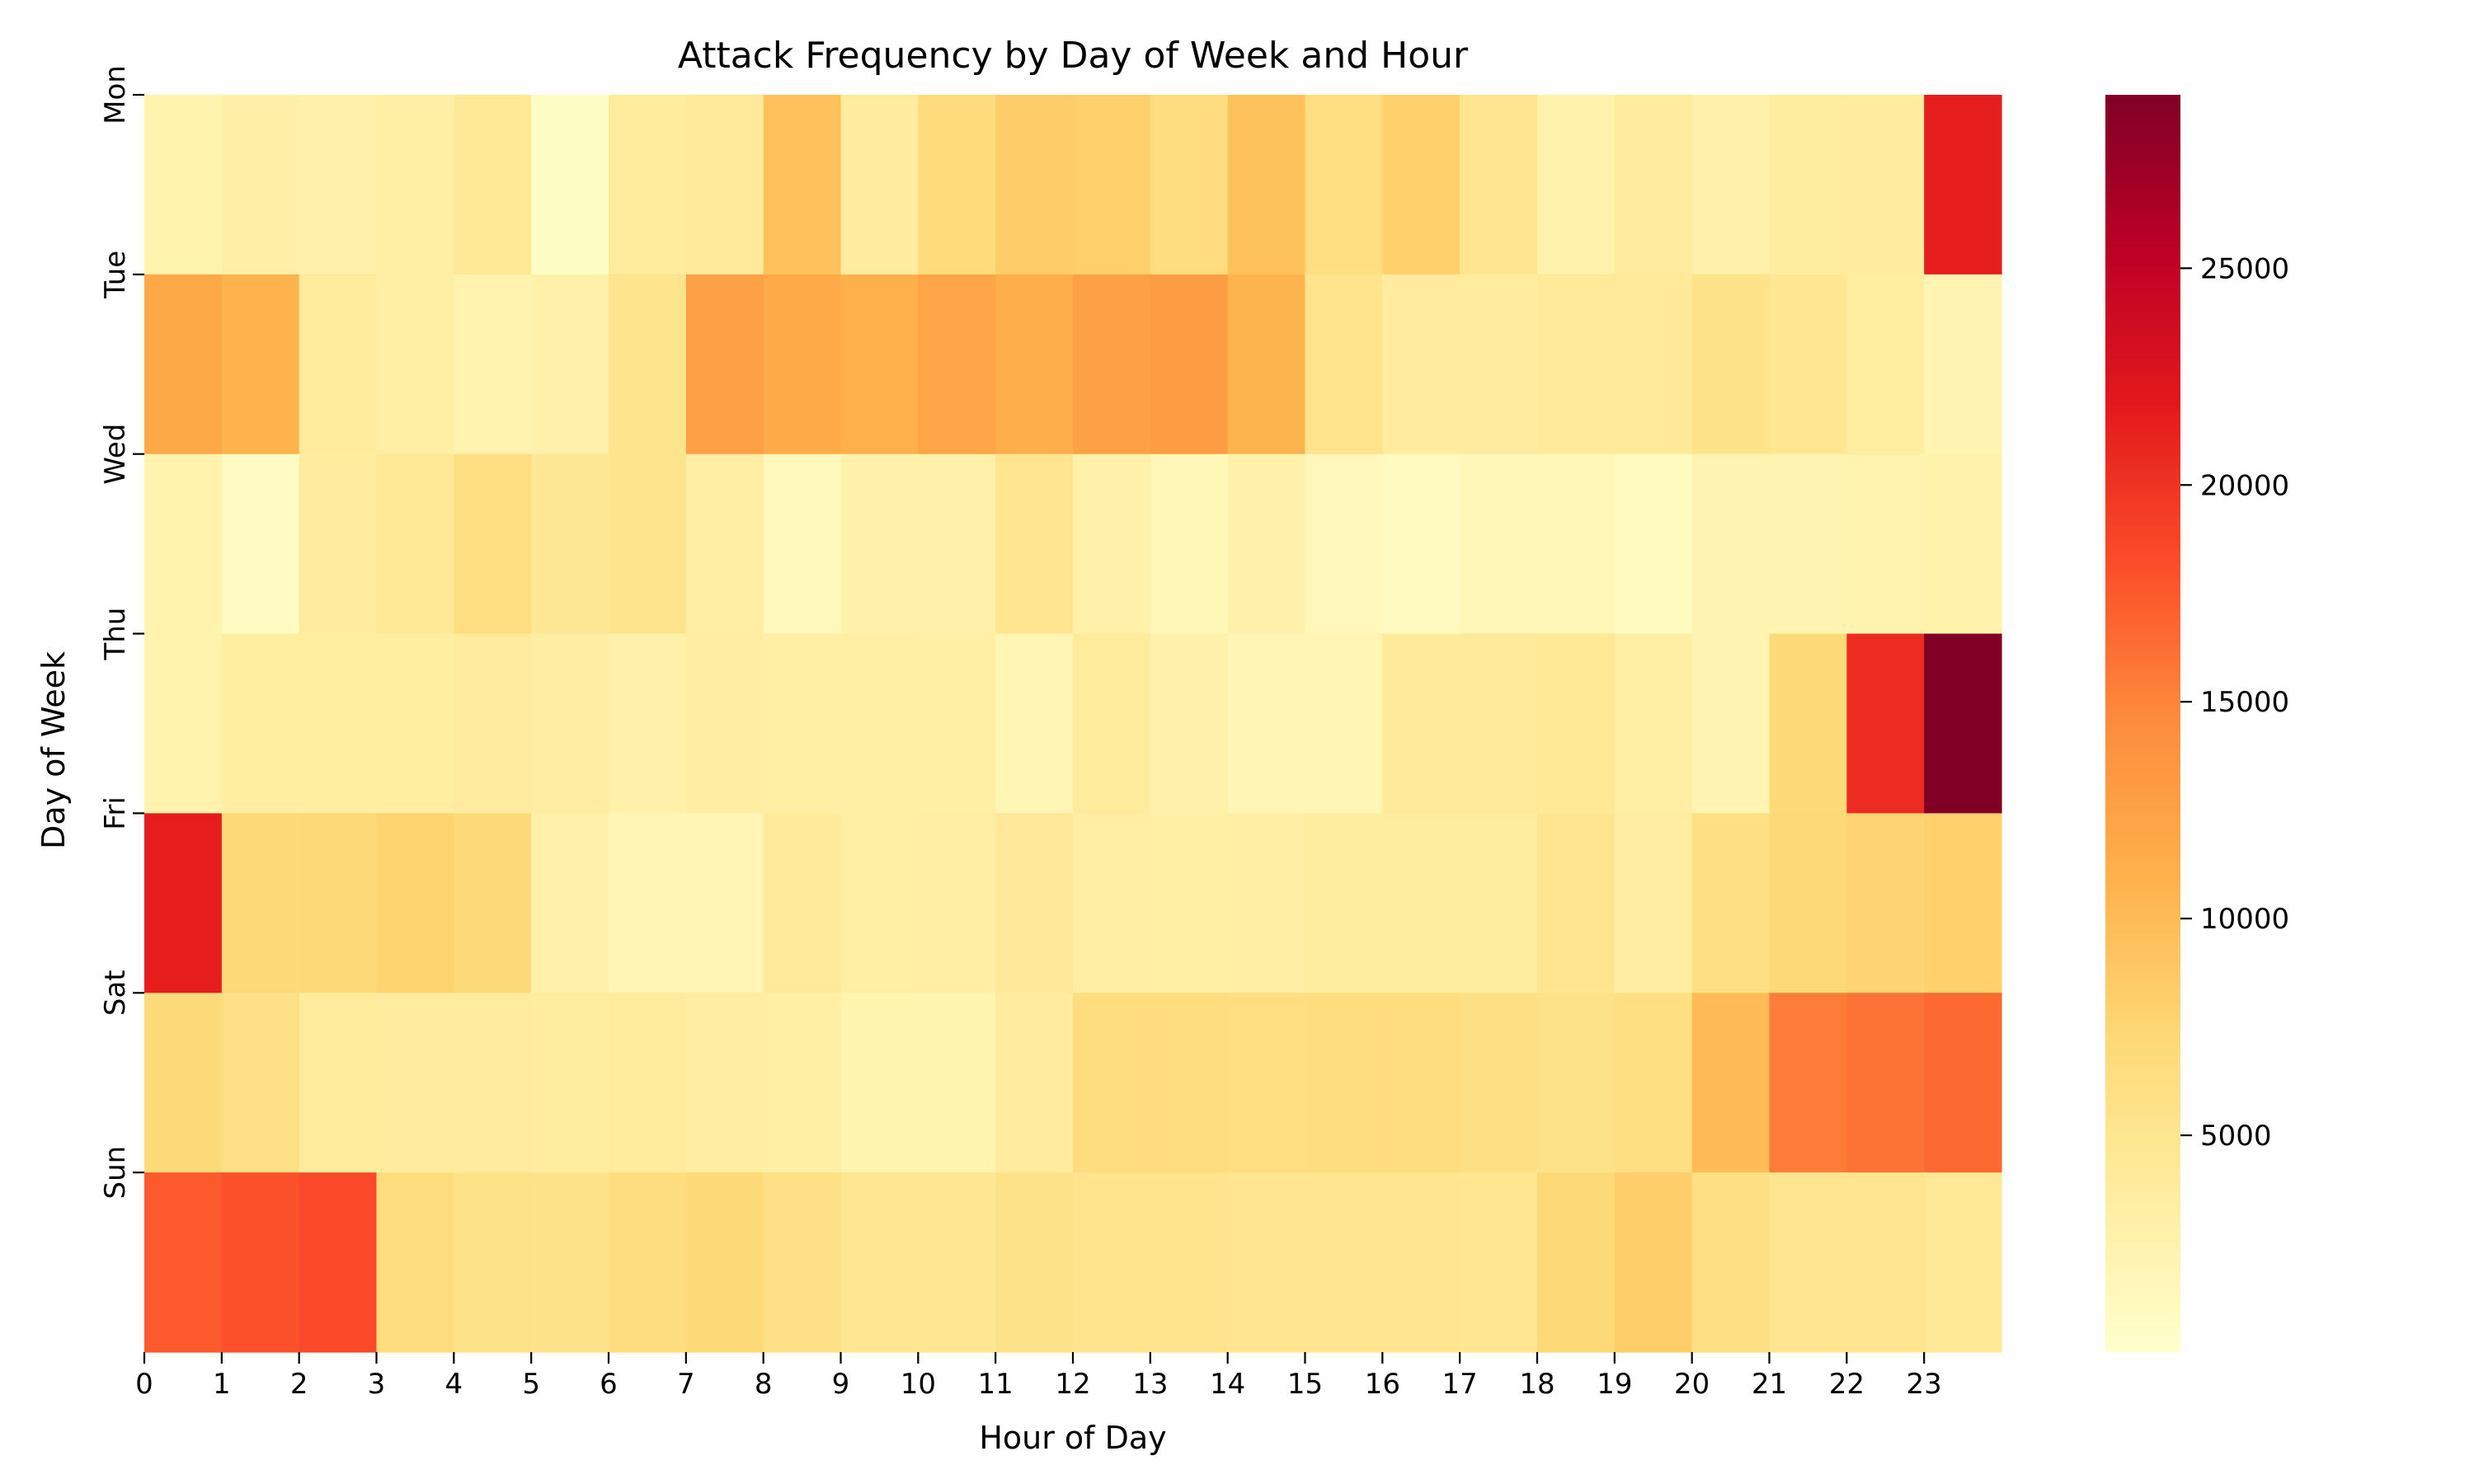 The image size is (2474, 1484). I want to click on y-tick-label: Fri, so click(115, 813).